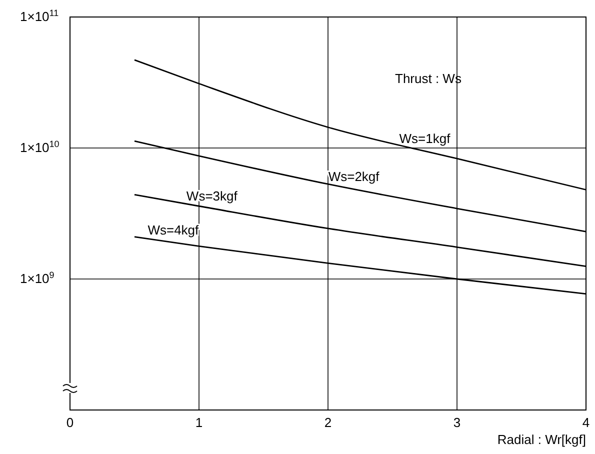  What do you see at coordinates (457, 422) in the screenshot?
I see `x-tick-label: 3` at bounding box center [457, 422].